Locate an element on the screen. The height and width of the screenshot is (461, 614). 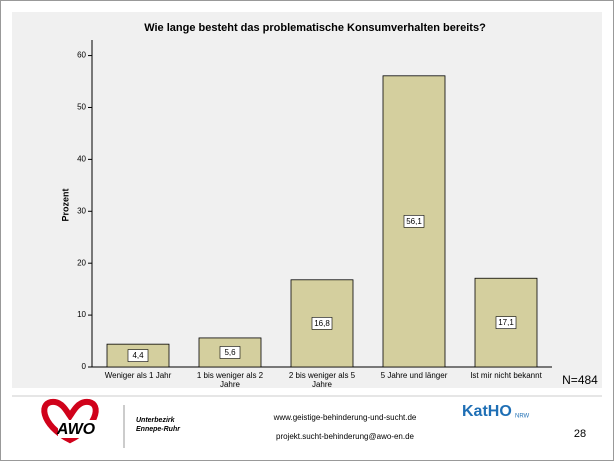
value-label: 56,1 is located at coordinates (414, 221).